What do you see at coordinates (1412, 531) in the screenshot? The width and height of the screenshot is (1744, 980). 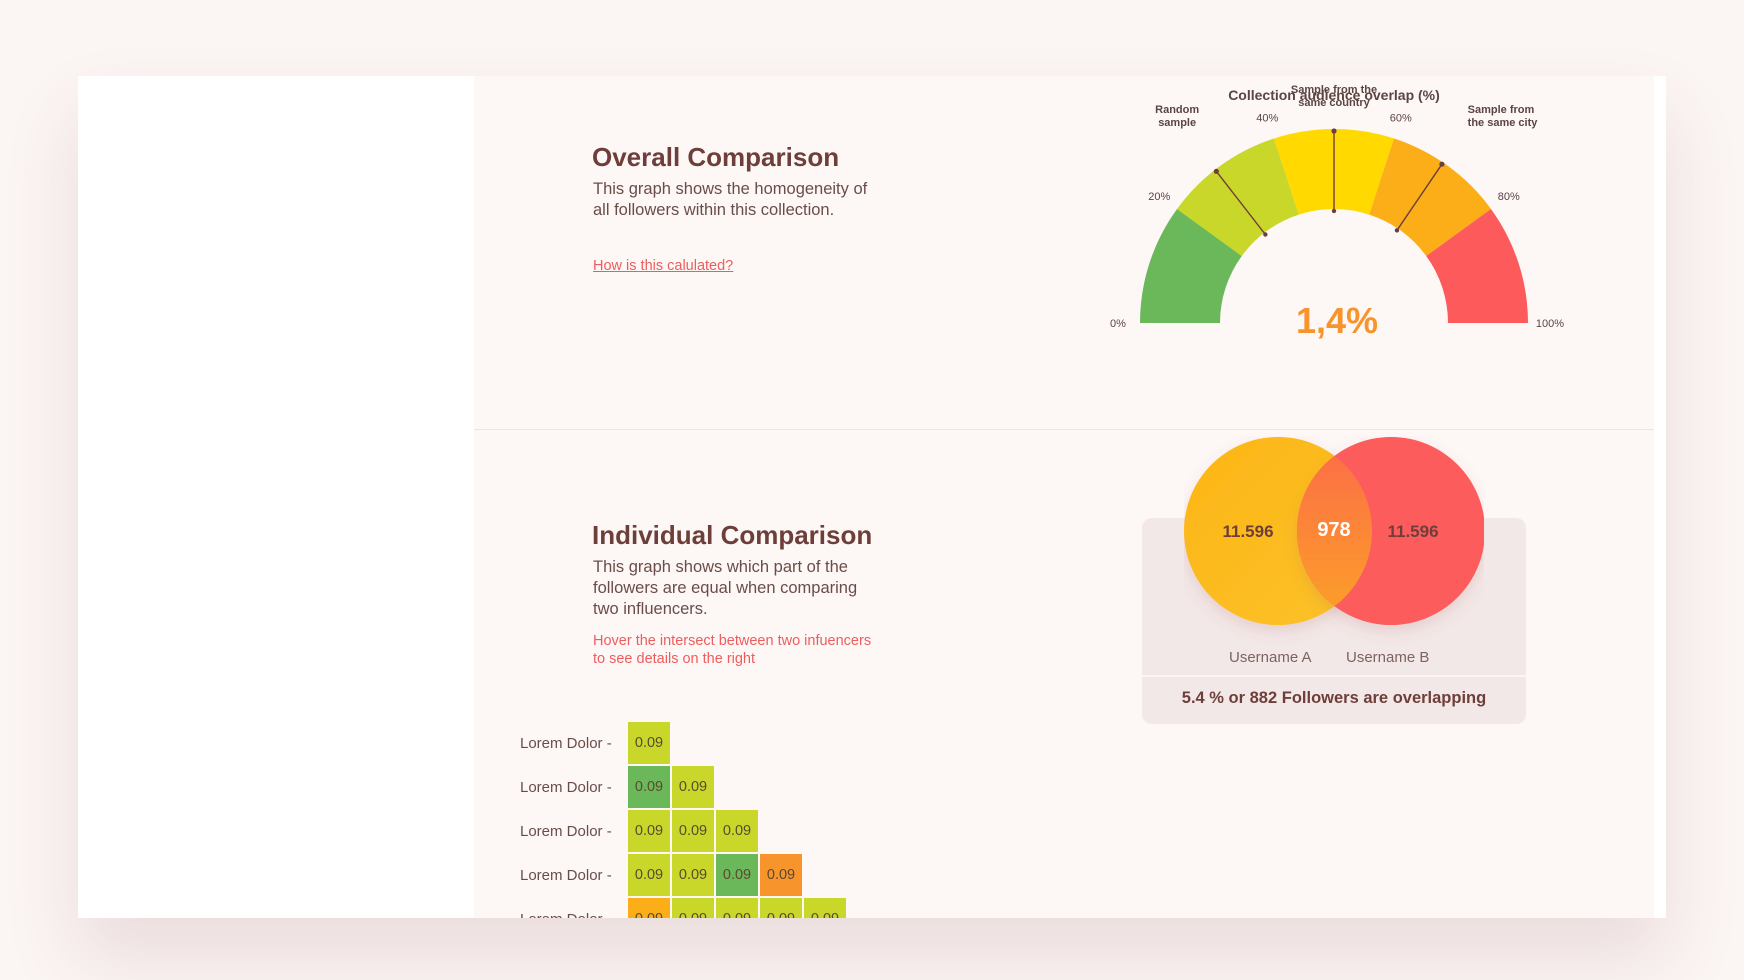 I see `venn-right-value: 11.596` at bounding box center [1412, 531].